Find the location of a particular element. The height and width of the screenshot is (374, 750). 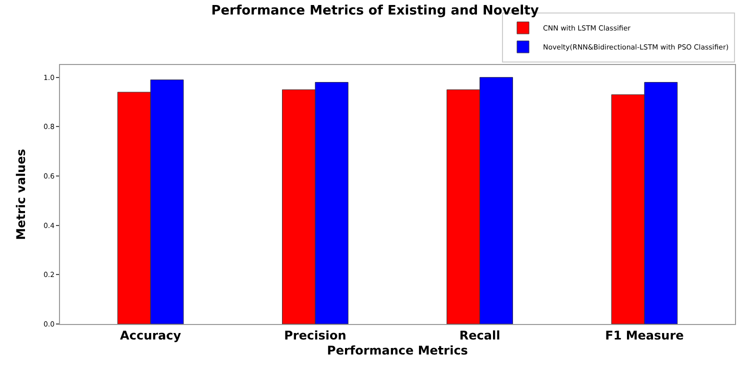

x-tick-label: Precision is located at coordinates (315, 335).